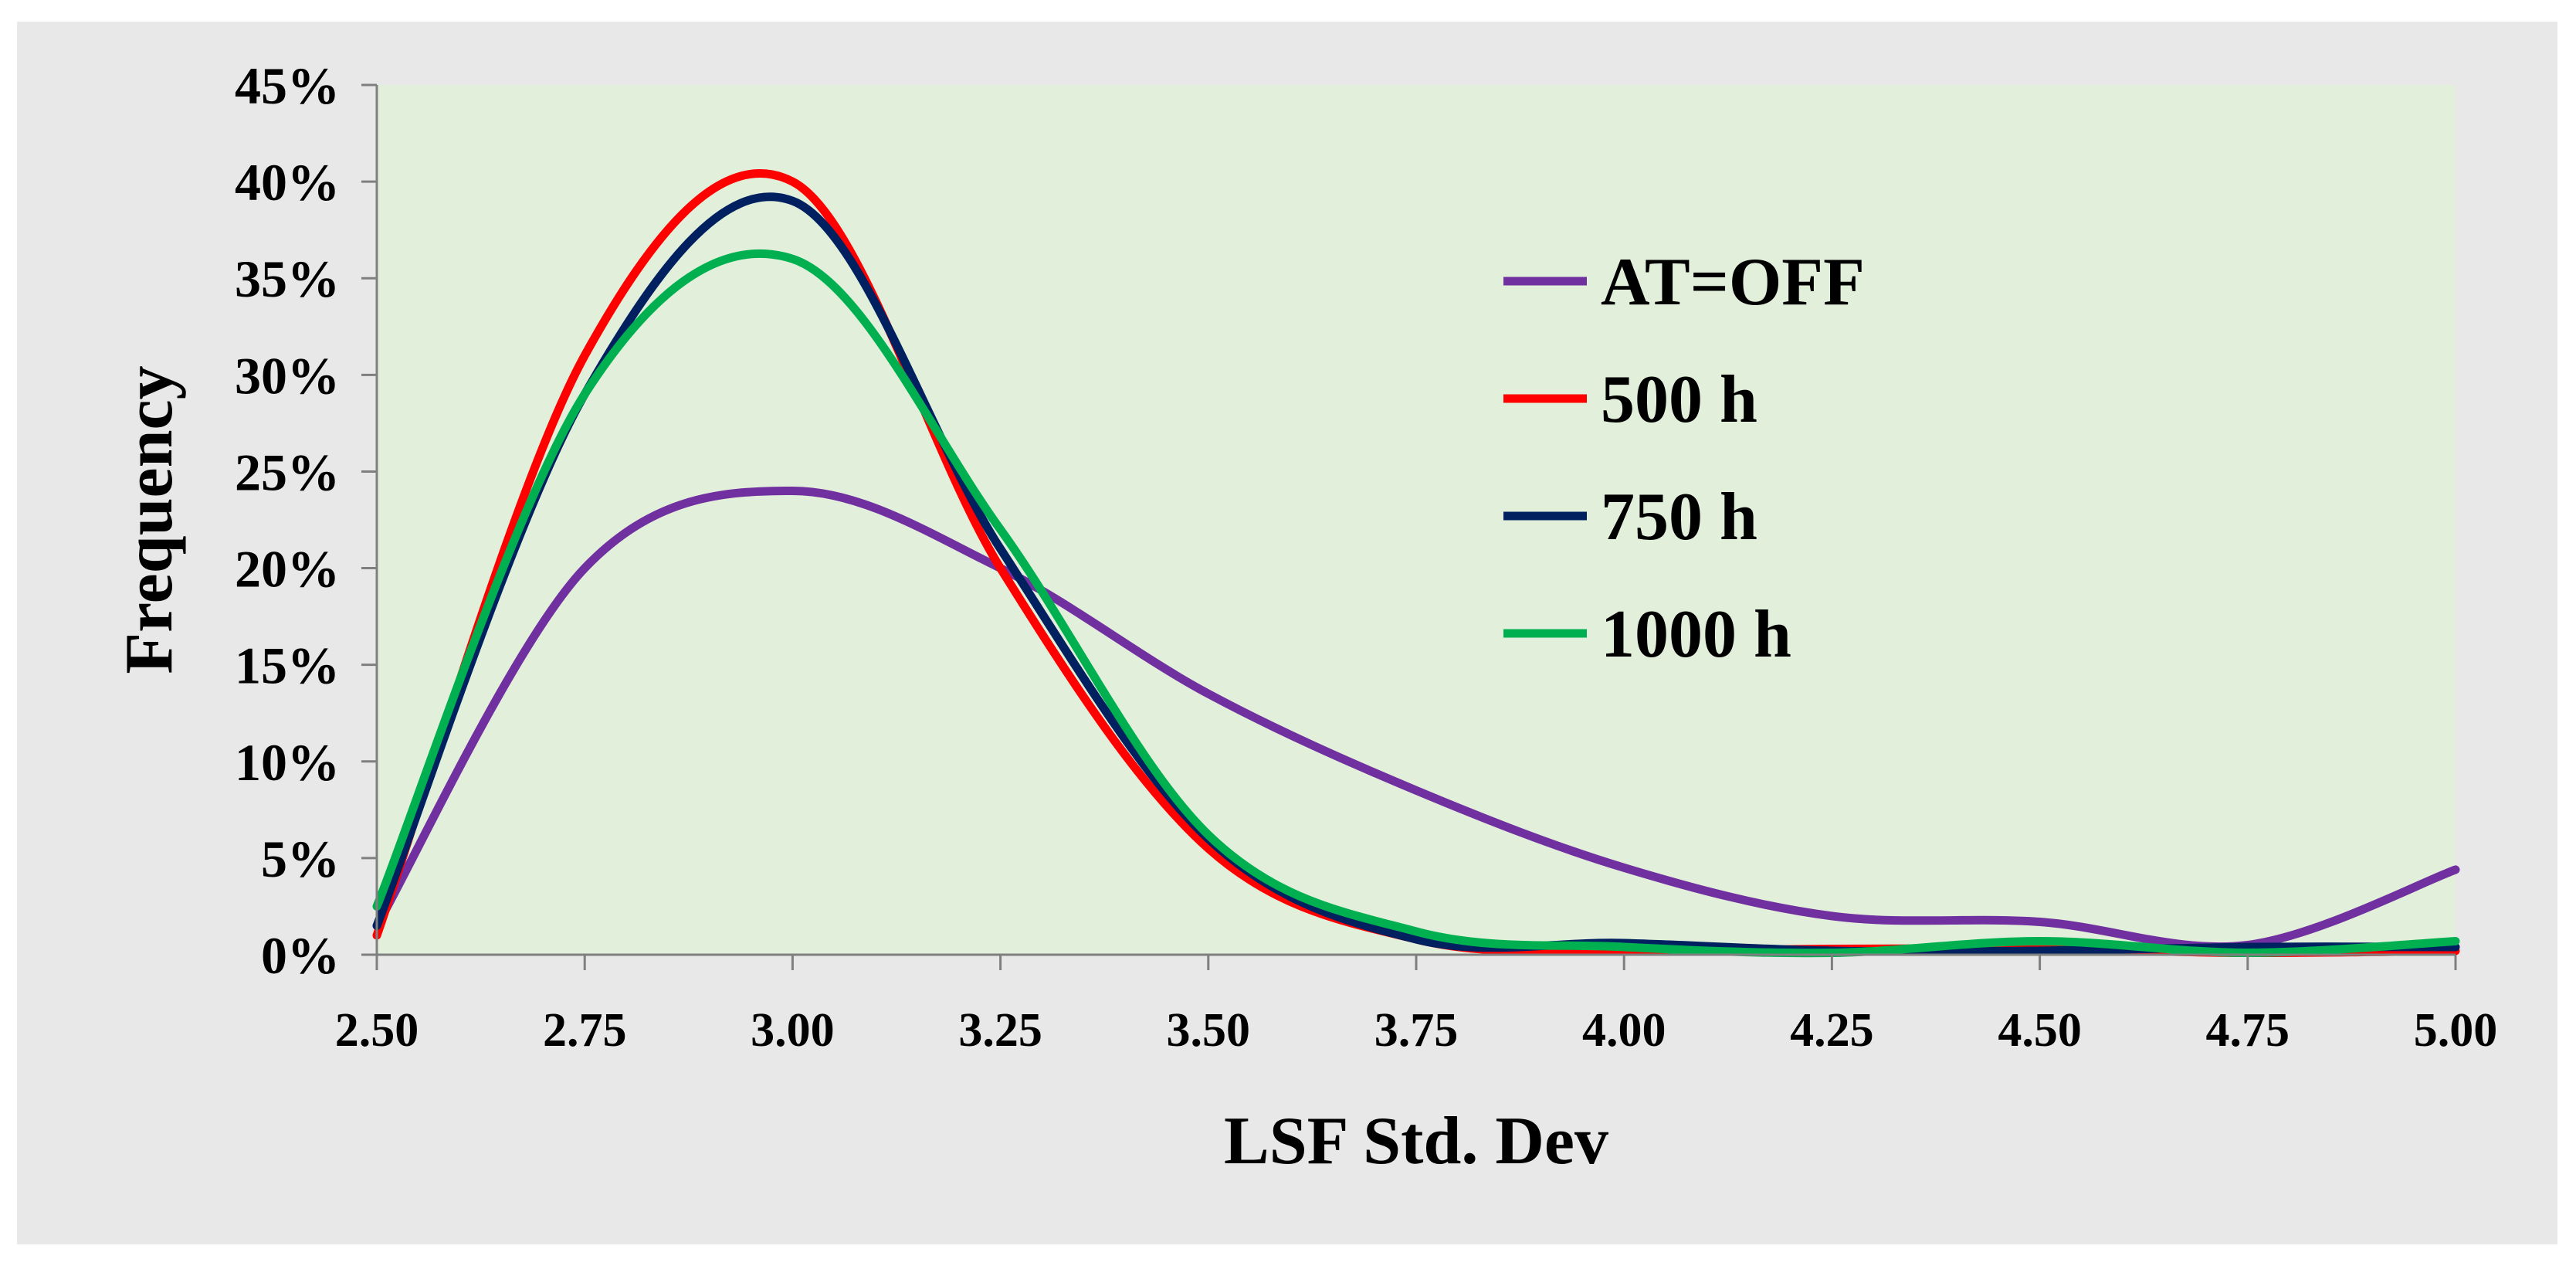  What do you see at coordinates (793, 1030) in the screenshot?
I see `x-tick-label: 3.00` at bounding box center [793, 1030].